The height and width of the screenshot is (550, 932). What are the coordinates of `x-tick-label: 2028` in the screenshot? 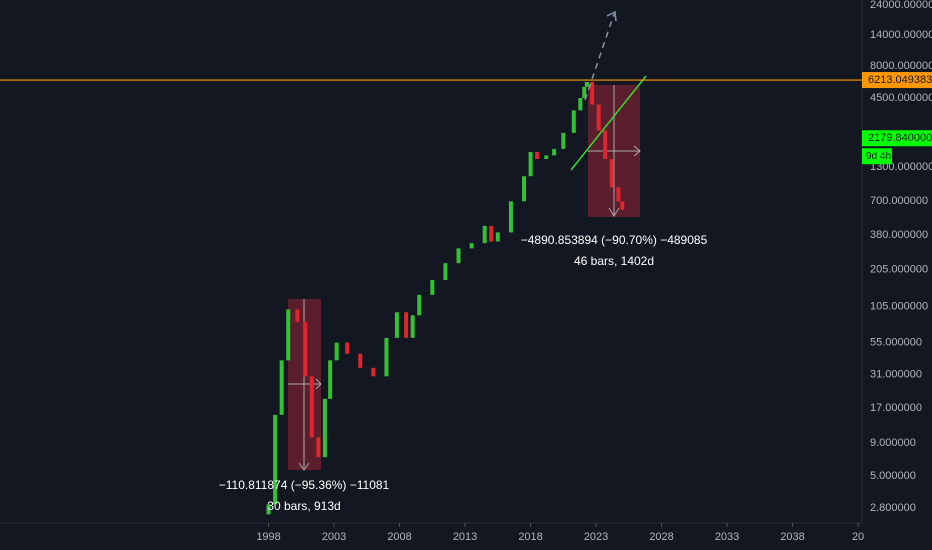 It's located at (661, 537).